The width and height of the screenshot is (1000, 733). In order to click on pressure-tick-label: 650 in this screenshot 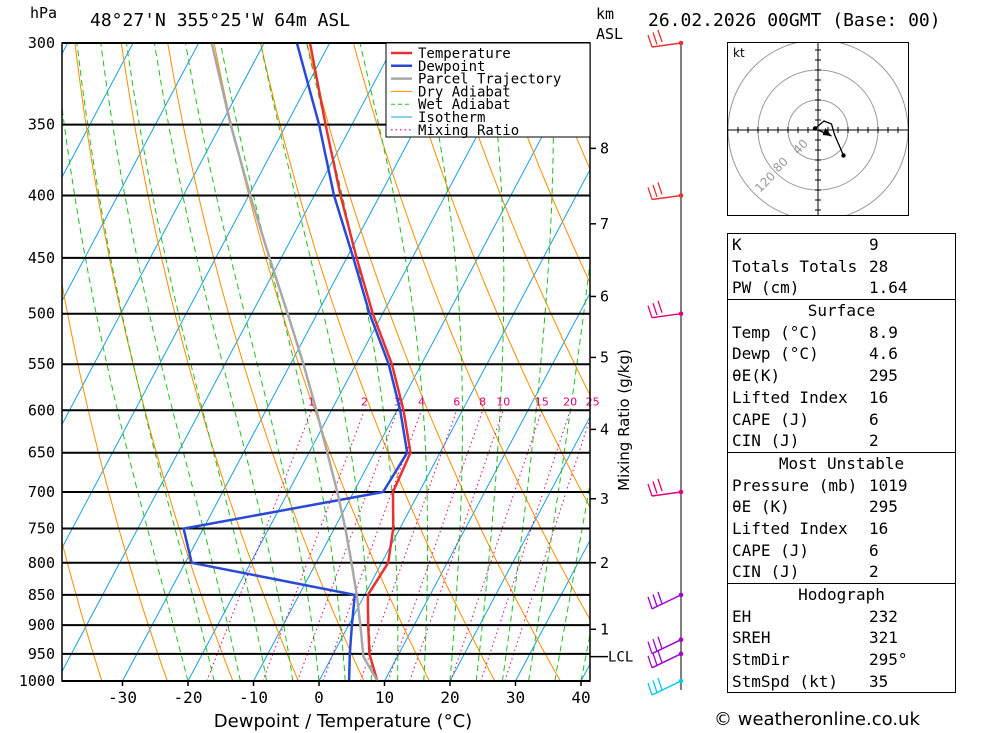, I will do `click(41, 453)`.